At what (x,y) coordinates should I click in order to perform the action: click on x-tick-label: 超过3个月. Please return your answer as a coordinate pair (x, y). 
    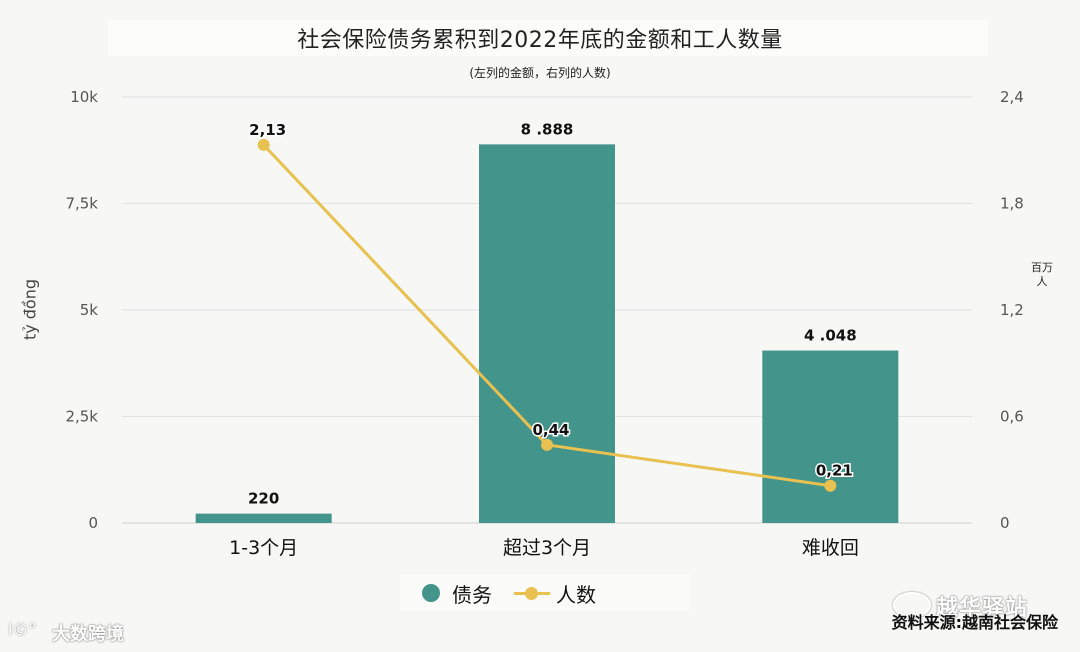
    Looking at the image, I should click on (547, 548).